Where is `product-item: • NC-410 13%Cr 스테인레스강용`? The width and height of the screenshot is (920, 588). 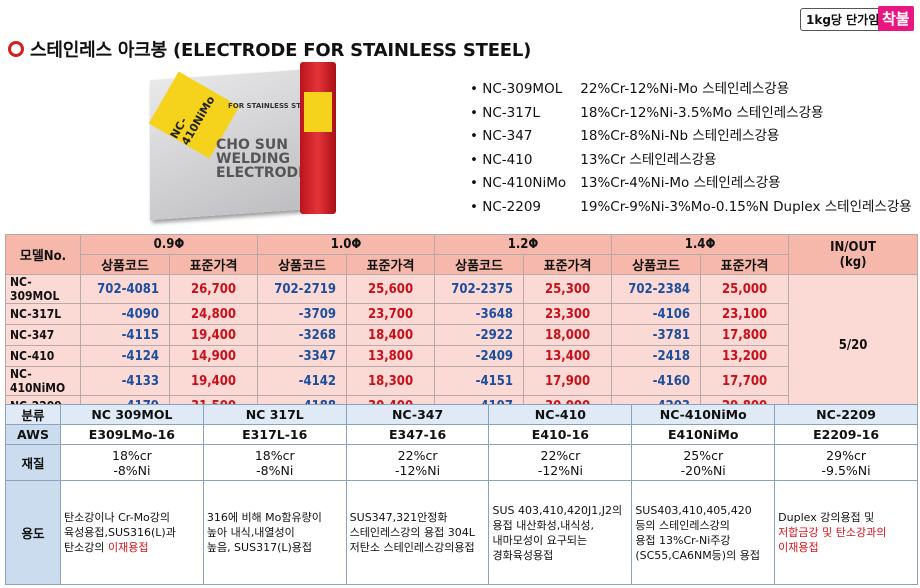 product-item: • NC-410 13%Cr 스테인레스강용 is located at coordinates (691, 161).